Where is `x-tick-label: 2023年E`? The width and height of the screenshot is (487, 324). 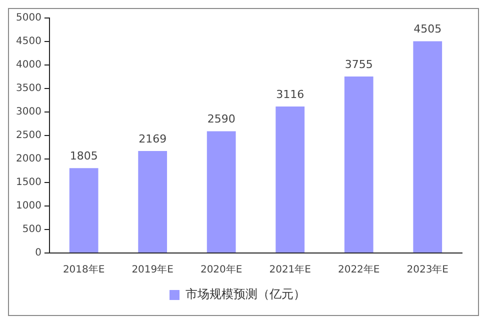
x-tick-label: 2023年E is located at coordinates (427, 270).